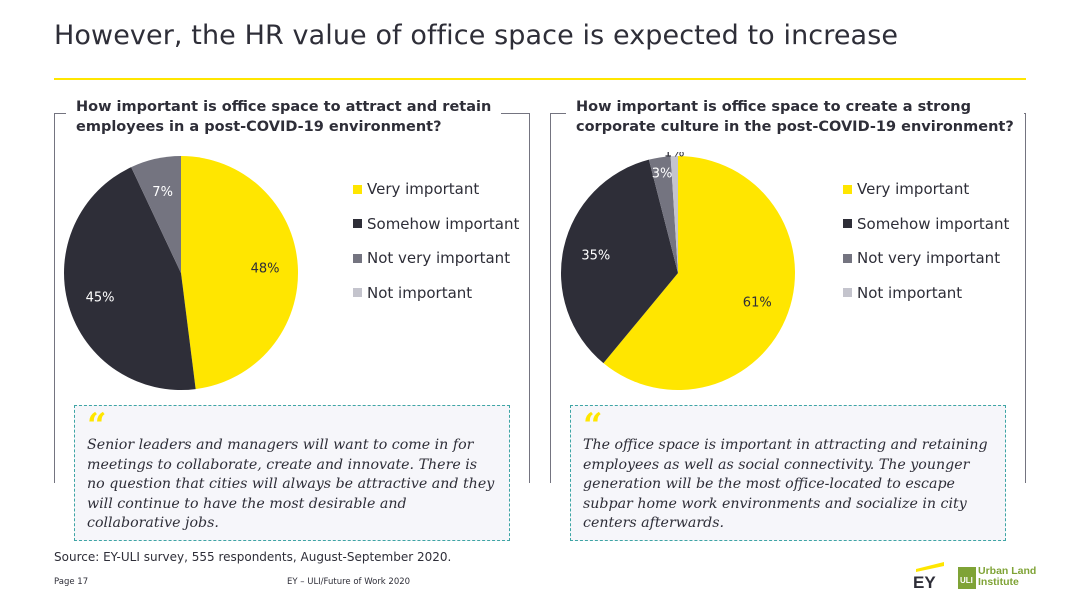  Describe the element at coordinates (757, 303) in the screenshot. I see `pie-label-very-important: 61%` at that location.